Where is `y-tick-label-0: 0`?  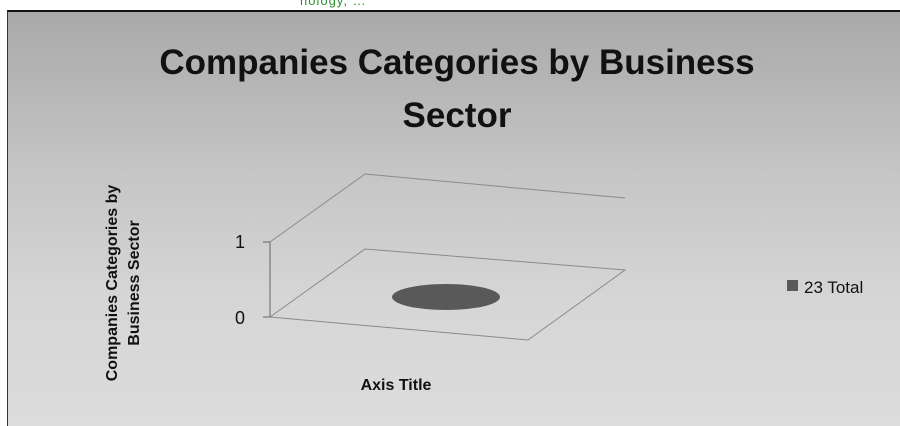 y-tick-label-0: 0 is located at coordinates (240, 318).